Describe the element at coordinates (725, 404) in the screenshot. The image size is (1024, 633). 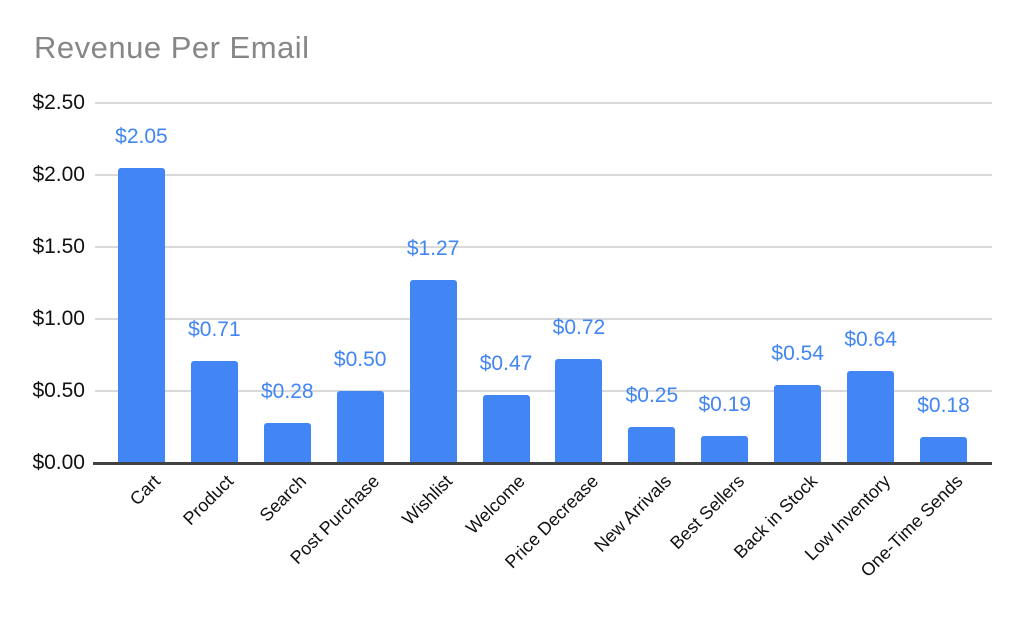
I see `bar-value-label: $0.19` at that location.